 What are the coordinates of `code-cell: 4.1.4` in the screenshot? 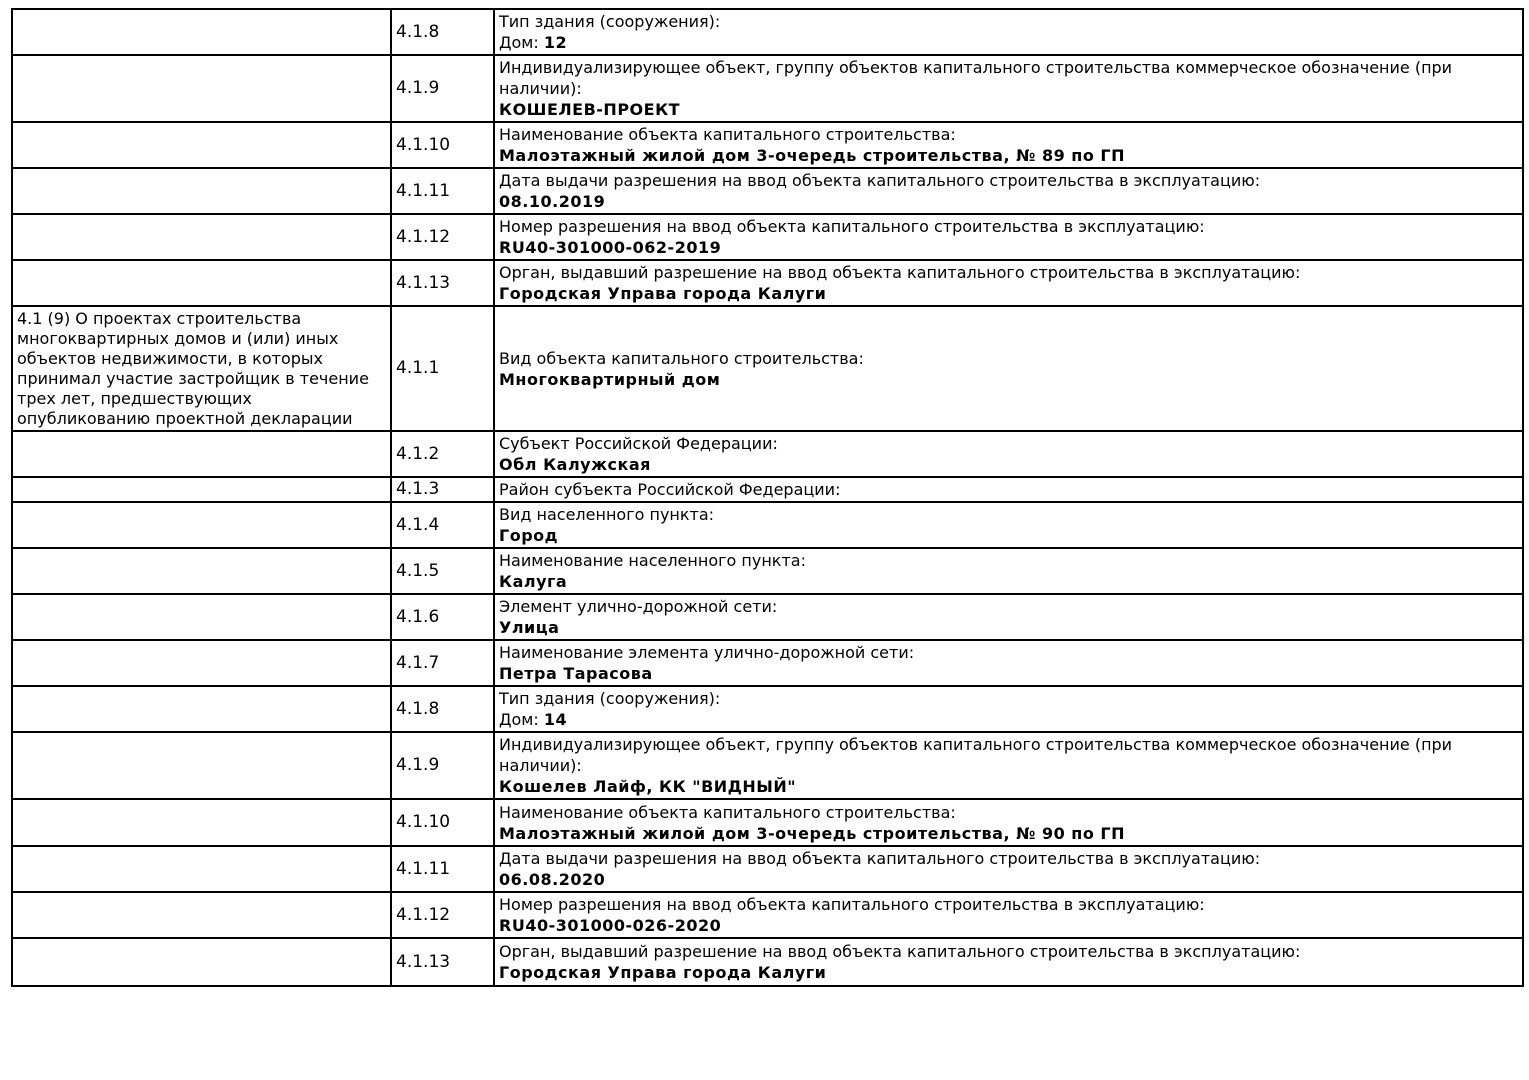 It's located at (442, 525).